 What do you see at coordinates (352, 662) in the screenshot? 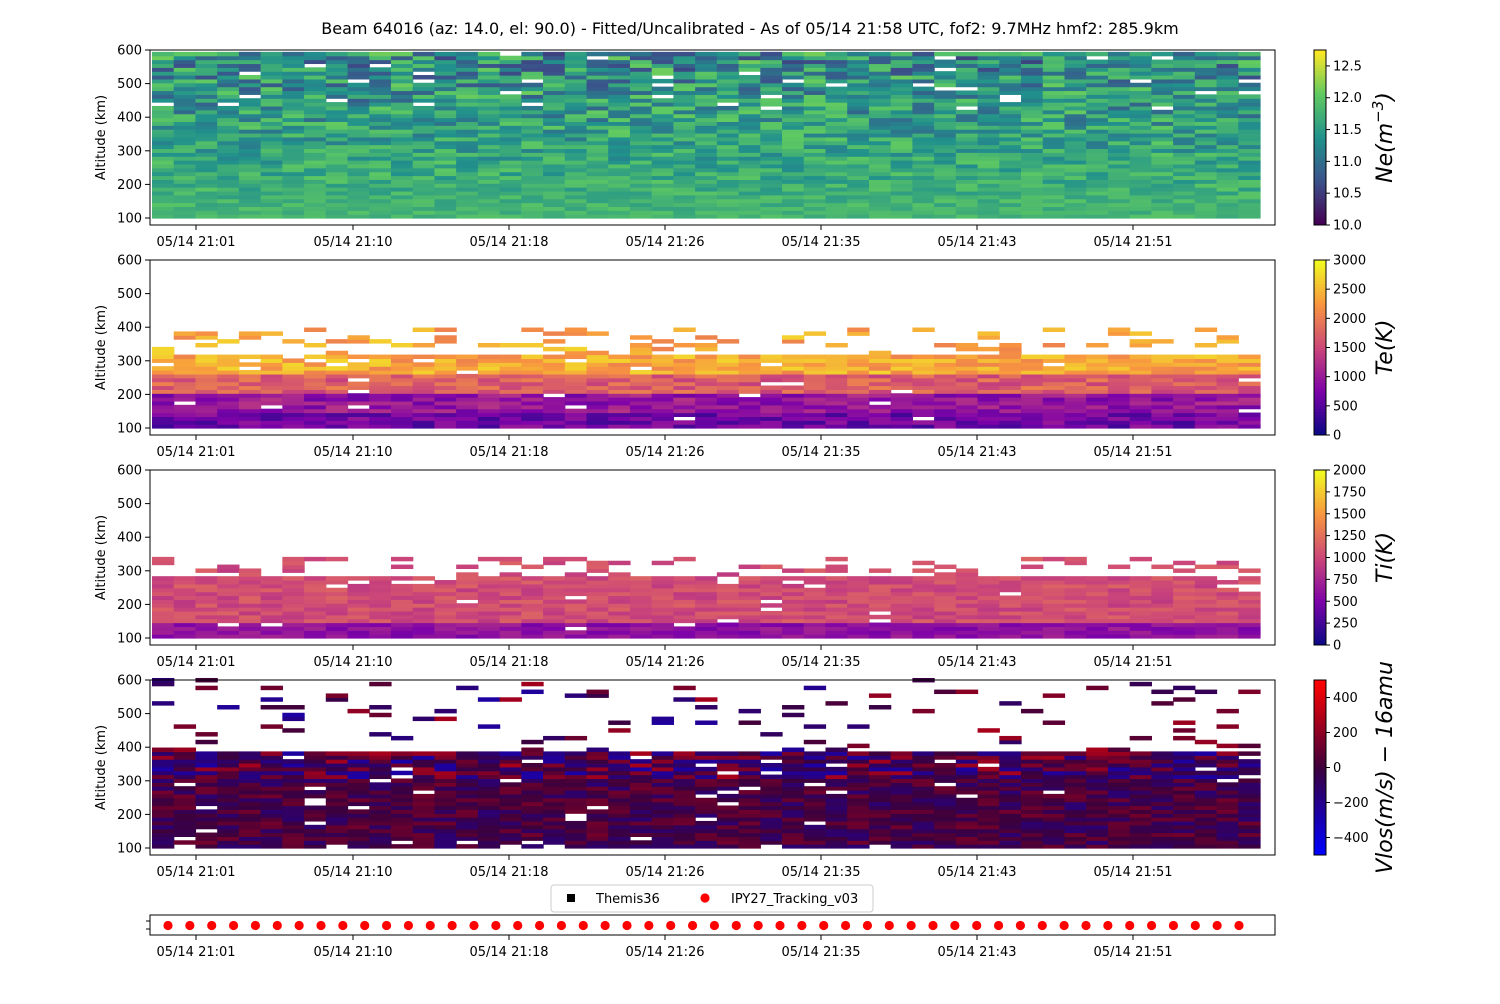
I see `ti-xtick-label: 05/14 21:10` at bounding box center [352, 662].